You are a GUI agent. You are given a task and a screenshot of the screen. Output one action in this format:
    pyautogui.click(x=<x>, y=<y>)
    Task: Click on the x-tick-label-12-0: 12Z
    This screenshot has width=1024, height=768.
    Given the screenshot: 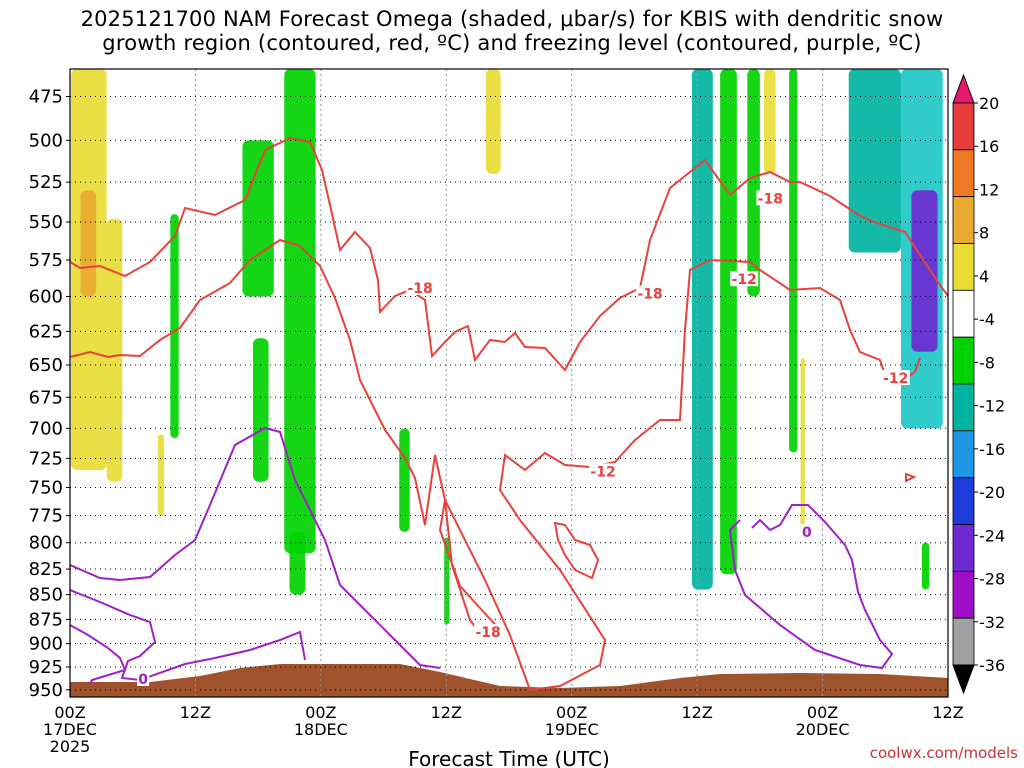 What is the action you would take?
    pyautogui.click(x=195, y=712)
    